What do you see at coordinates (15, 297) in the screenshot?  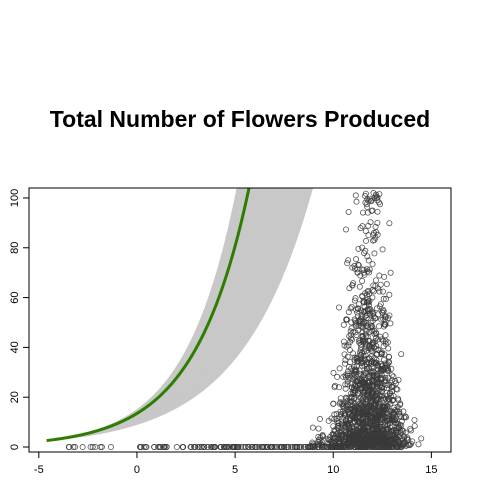 I see `y-tick-label: 60` at bounding box center [15, 297].